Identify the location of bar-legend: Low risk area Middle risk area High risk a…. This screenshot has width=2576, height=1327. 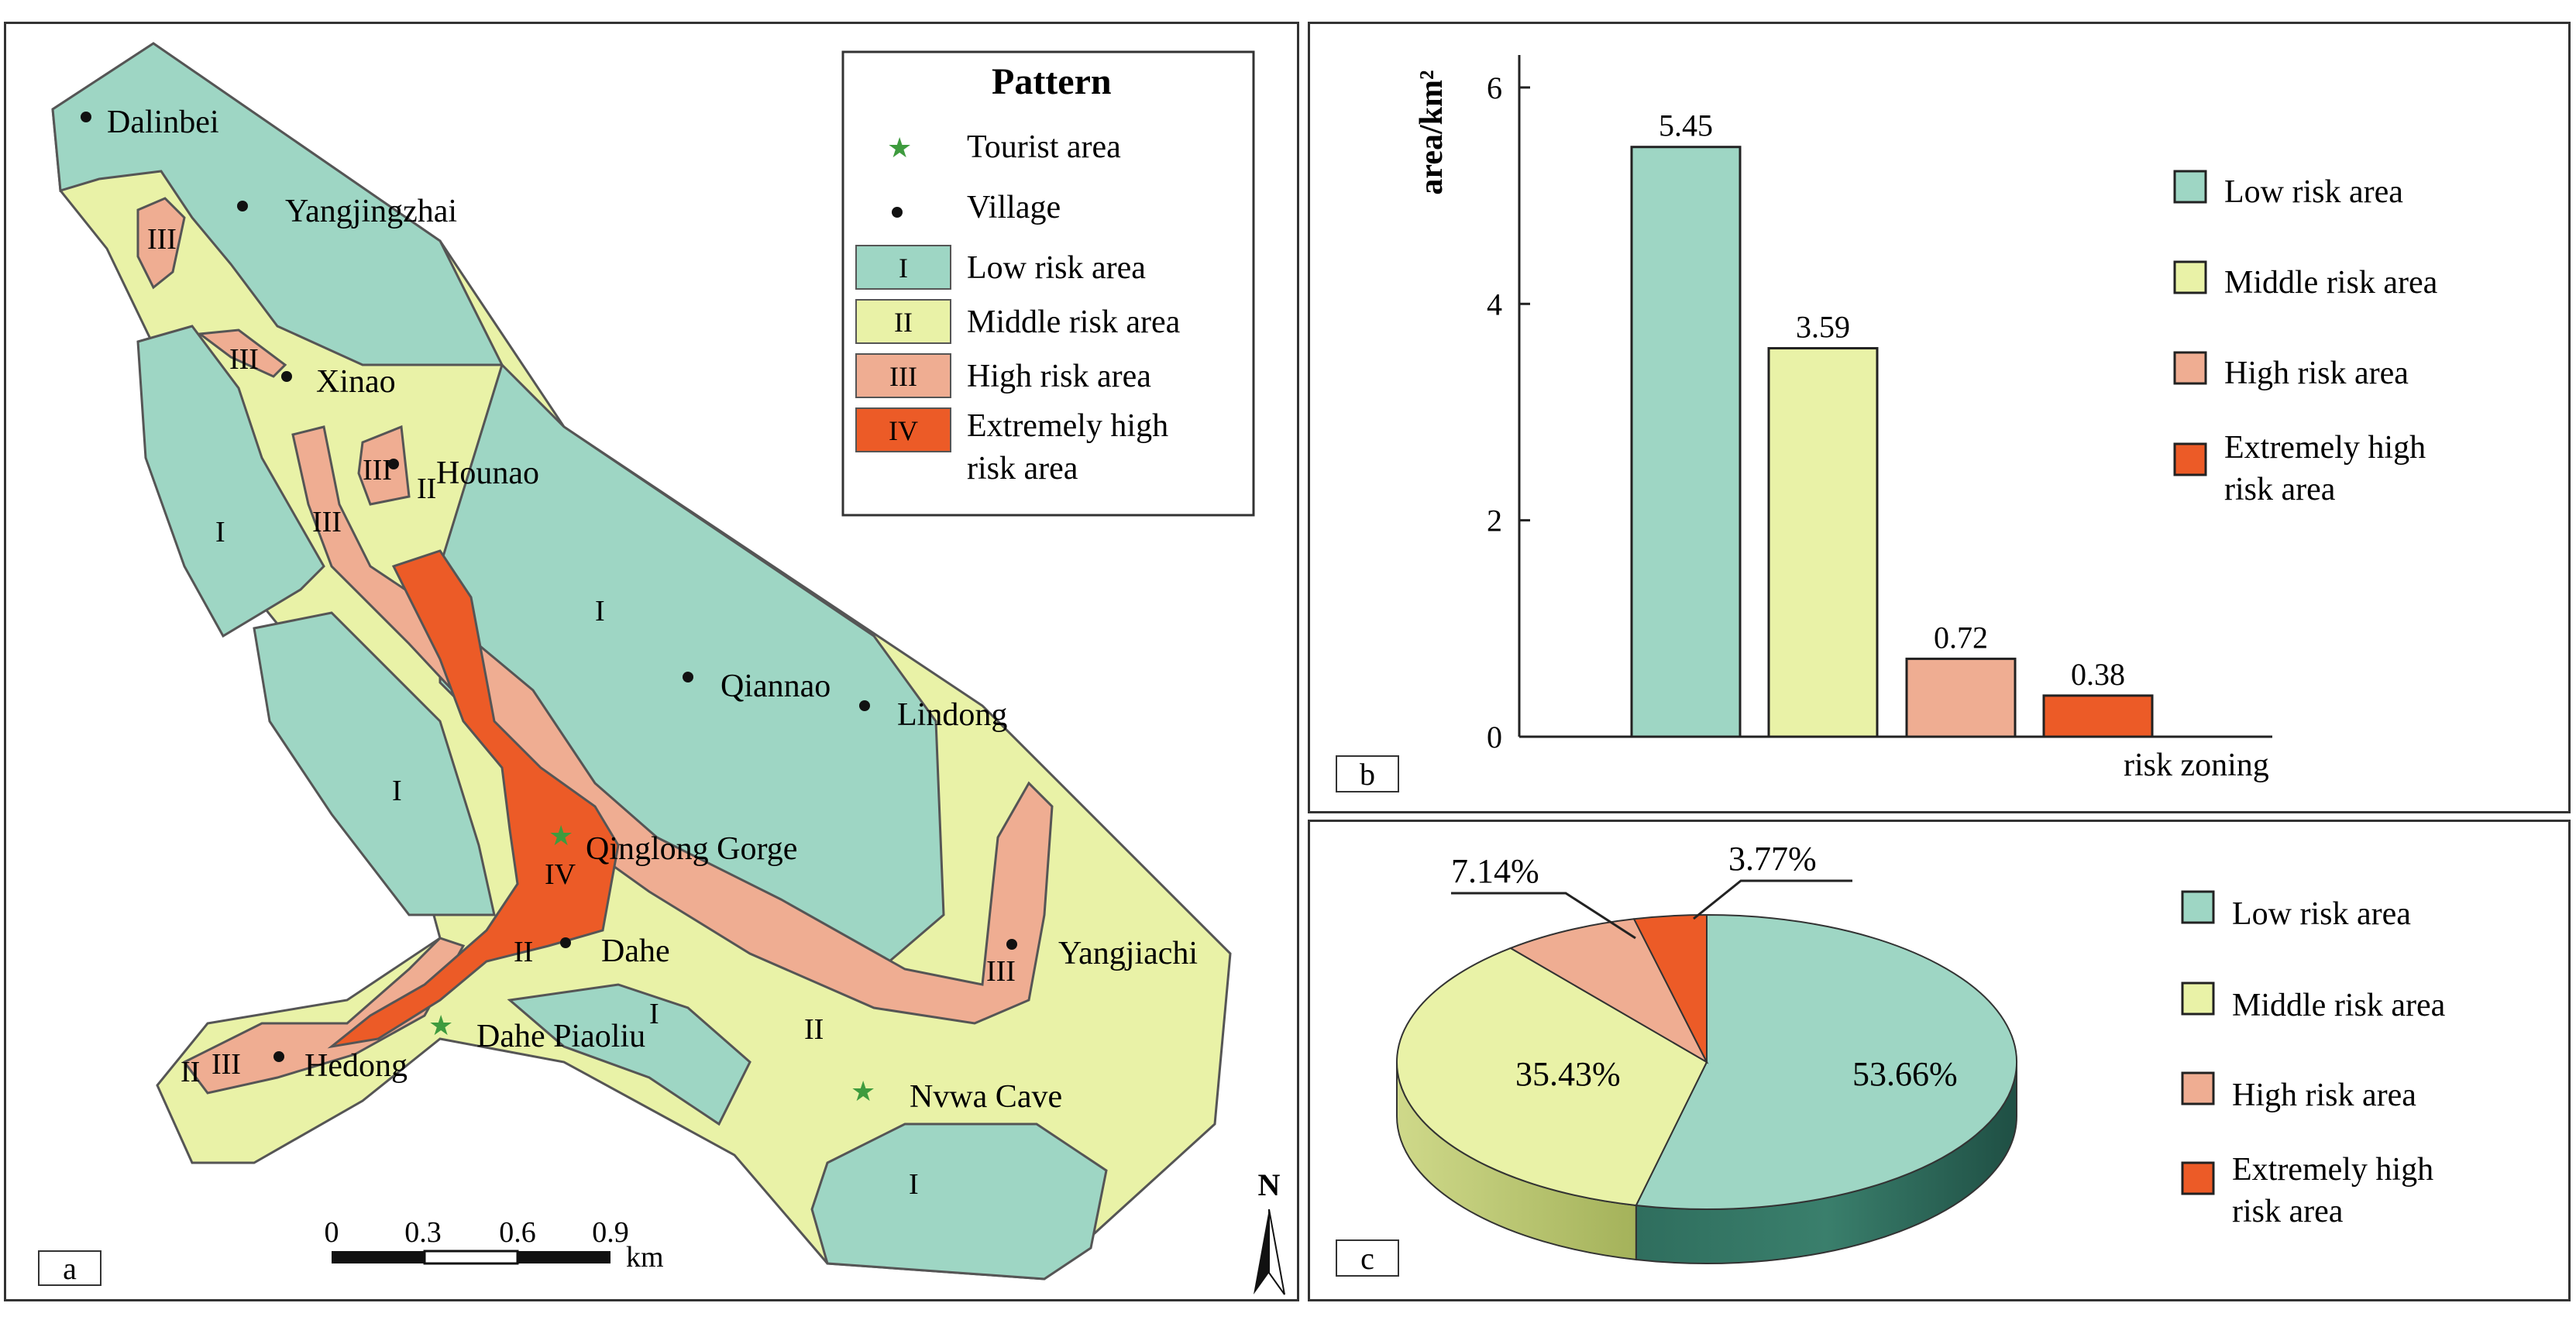
(2305, 338).